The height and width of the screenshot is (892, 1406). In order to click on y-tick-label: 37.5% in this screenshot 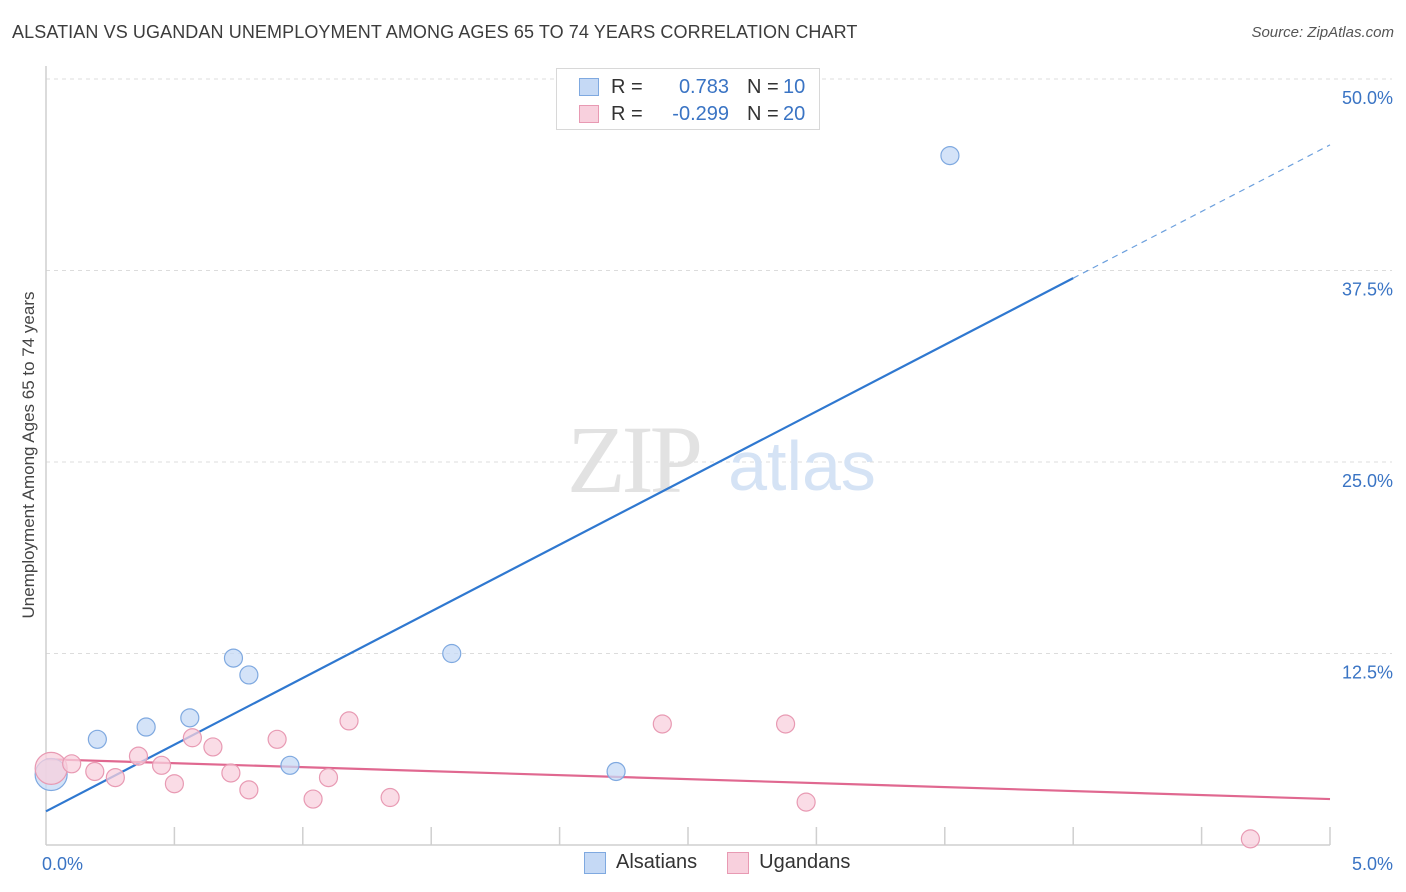, I will do `click(1367, 290)`.